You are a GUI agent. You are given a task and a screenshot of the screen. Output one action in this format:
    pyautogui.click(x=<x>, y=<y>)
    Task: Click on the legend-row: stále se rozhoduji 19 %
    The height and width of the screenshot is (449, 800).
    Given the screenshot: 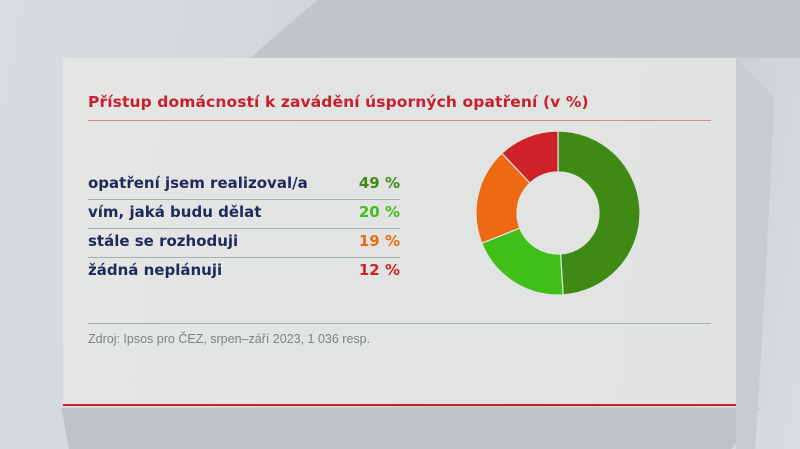 What is the action you would take?
    pyautogui.click(x=244, y=243)
    